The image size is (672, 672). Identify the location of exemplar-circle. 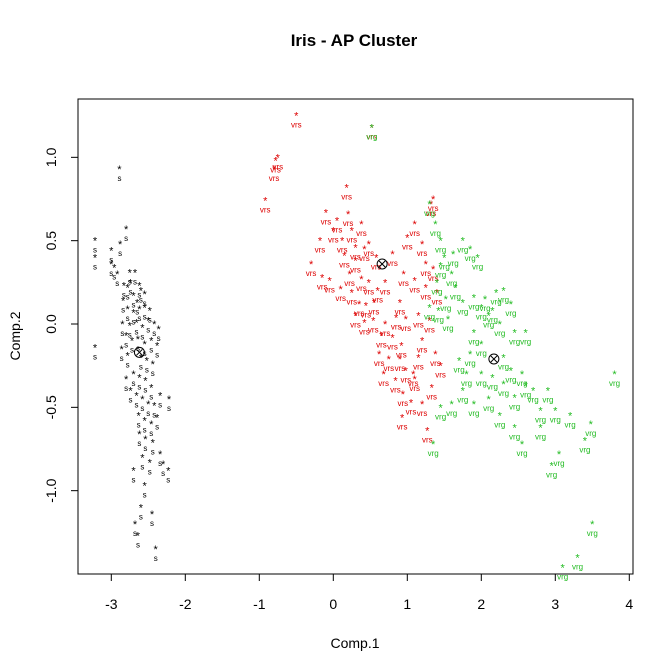
(494, 359).